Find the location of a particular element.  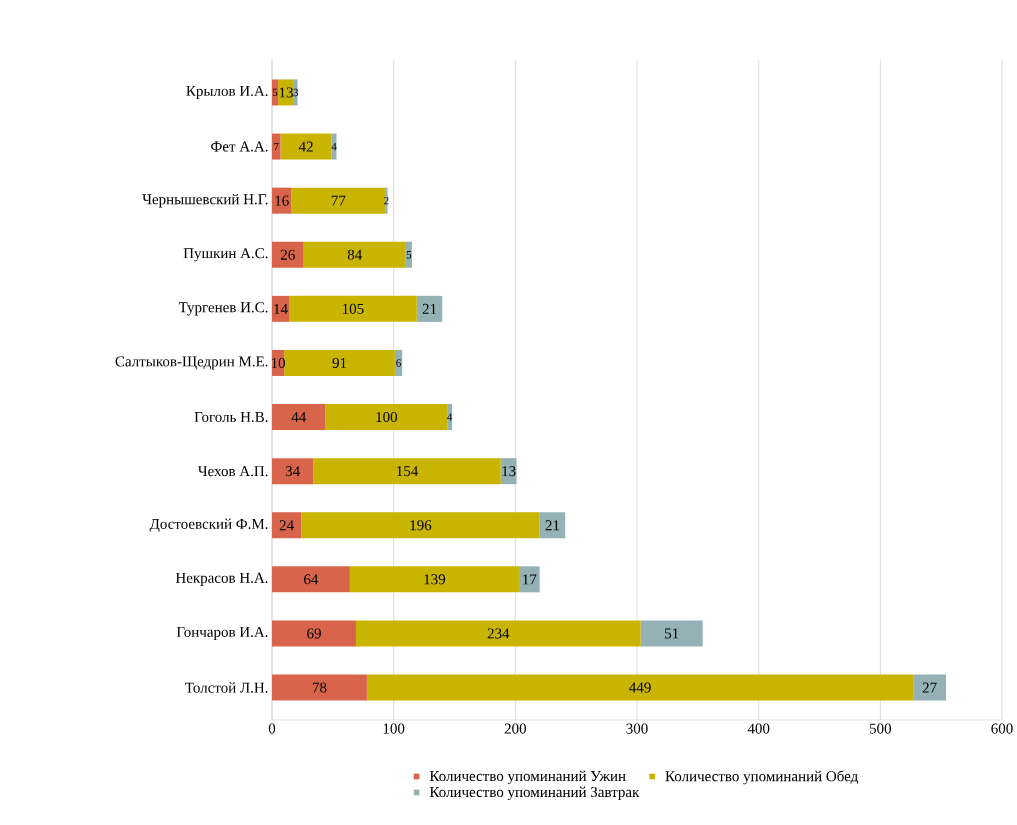

data-label: 100 is located at coordinates (387, 417).